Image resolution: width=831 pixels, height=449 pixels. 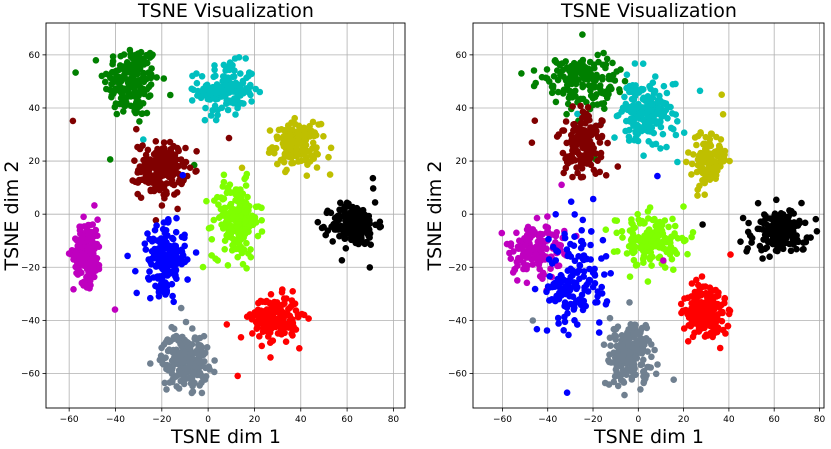 I want to click on y-axis-label: TSNE dim 2, so click(x=12, y=216).